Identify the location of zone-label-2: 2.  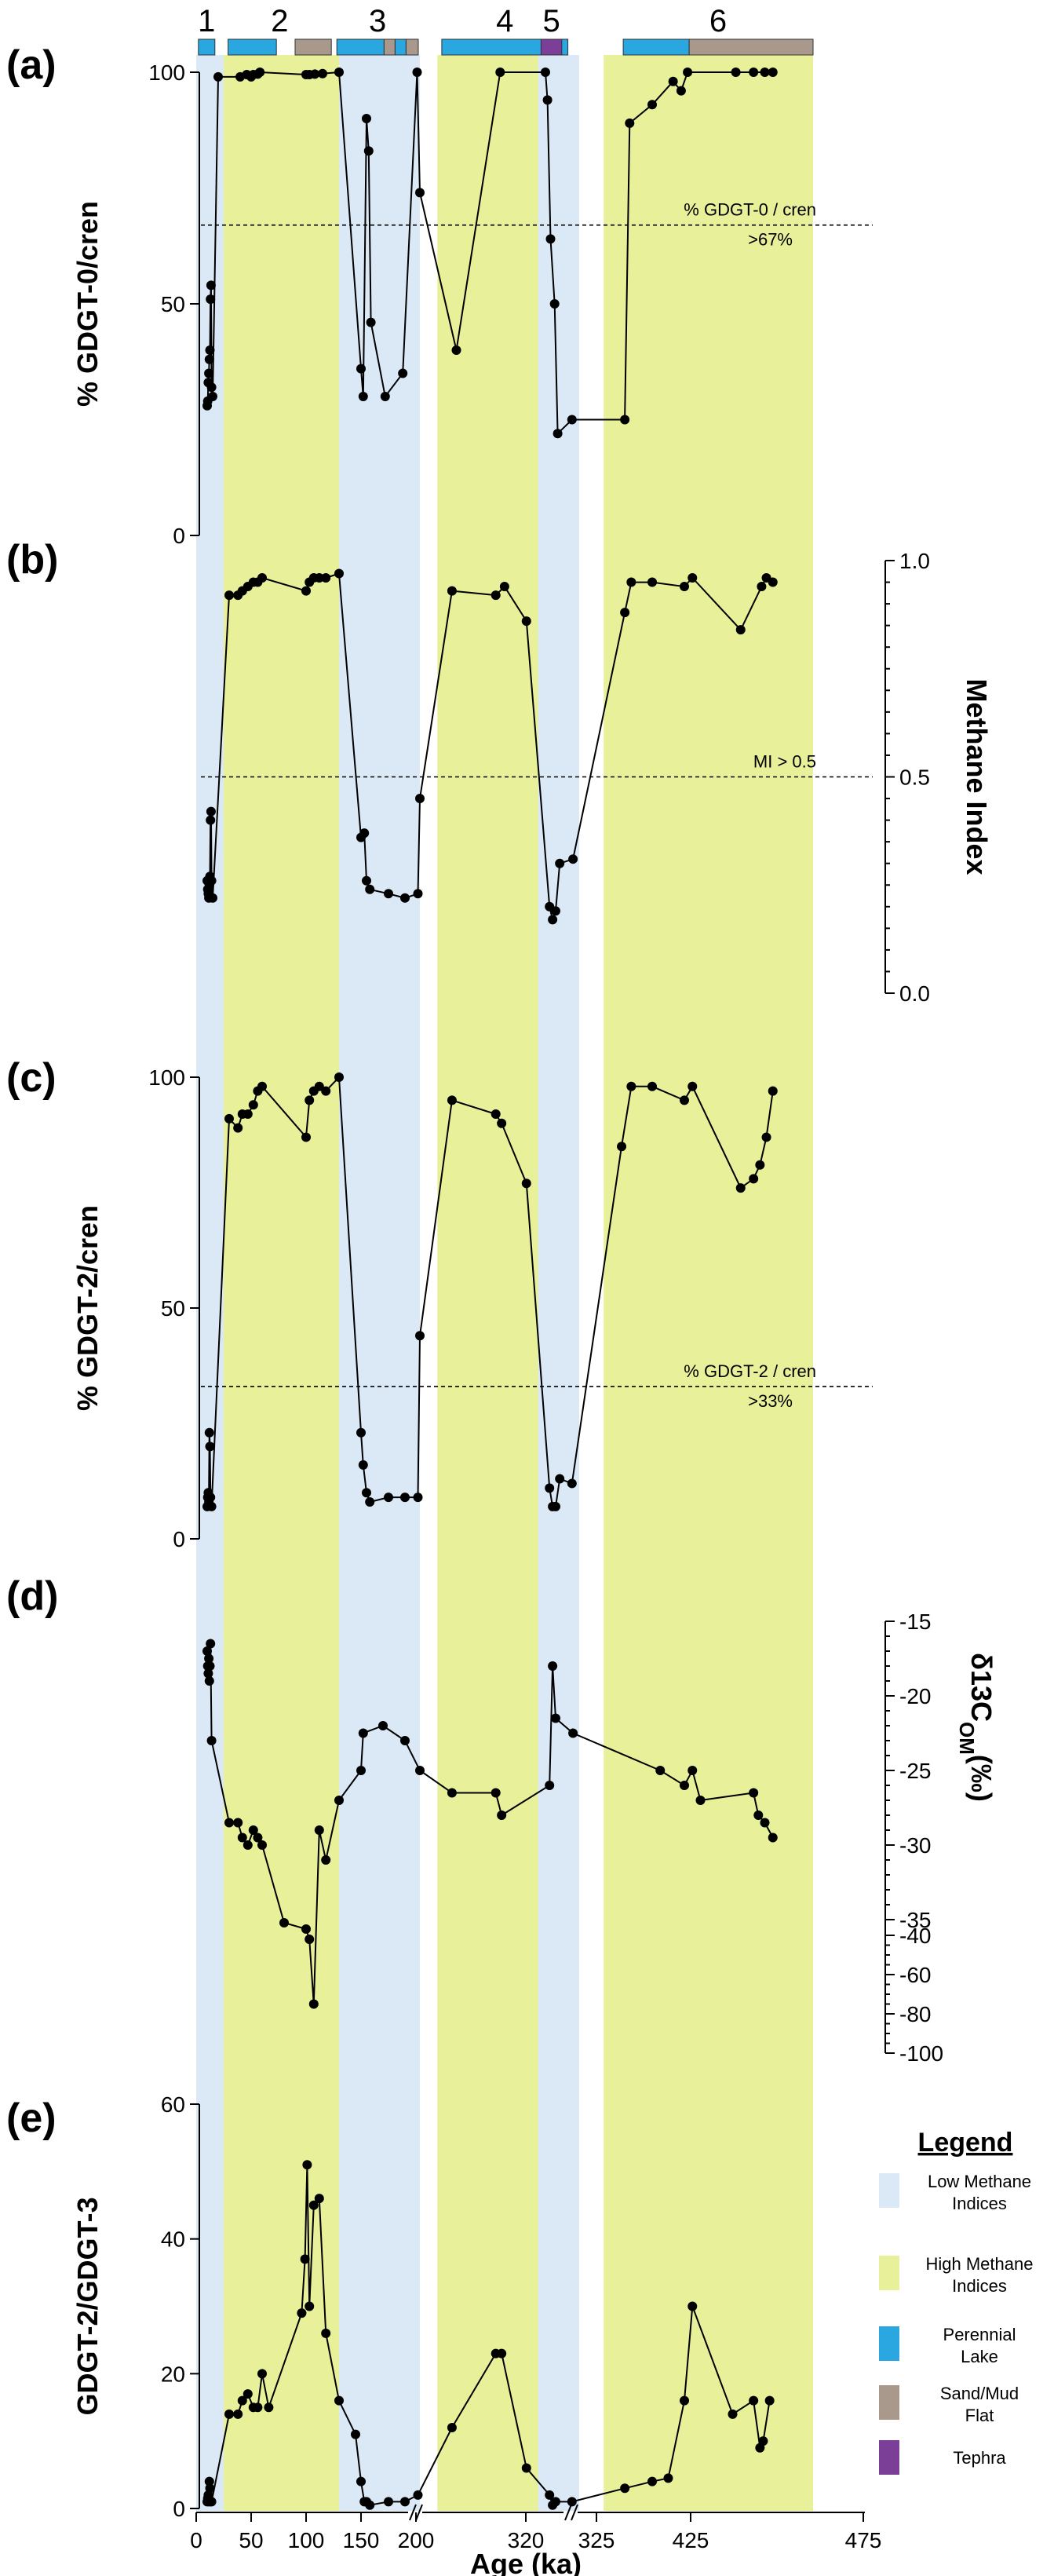
(279, 21).